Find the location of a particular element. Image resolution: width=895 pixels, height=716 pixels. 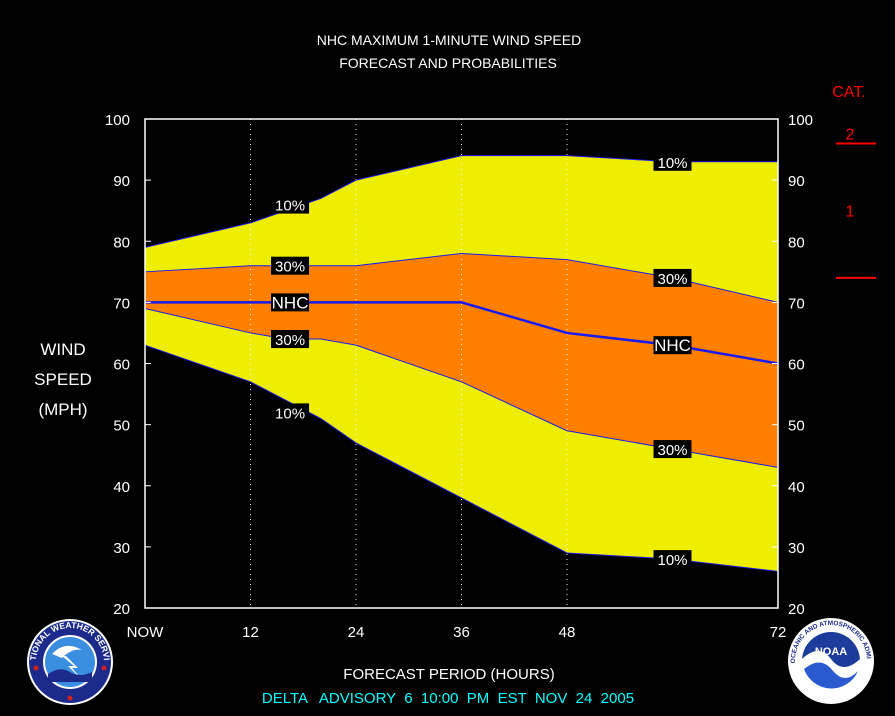

y-tick-label-left: 100 is located at coordinates (117, 120).